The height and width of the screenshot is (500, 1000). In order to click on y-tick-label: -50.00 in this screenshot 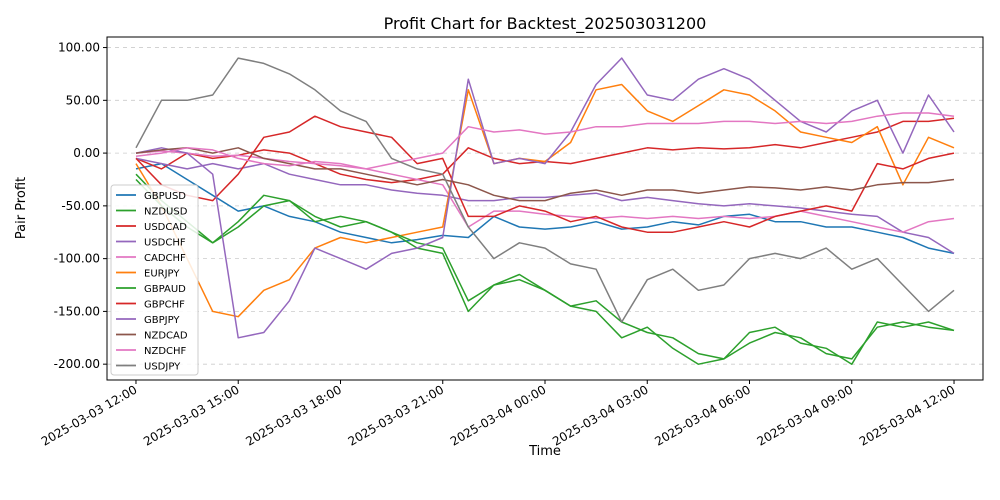, I will do `click(80, 206)`.